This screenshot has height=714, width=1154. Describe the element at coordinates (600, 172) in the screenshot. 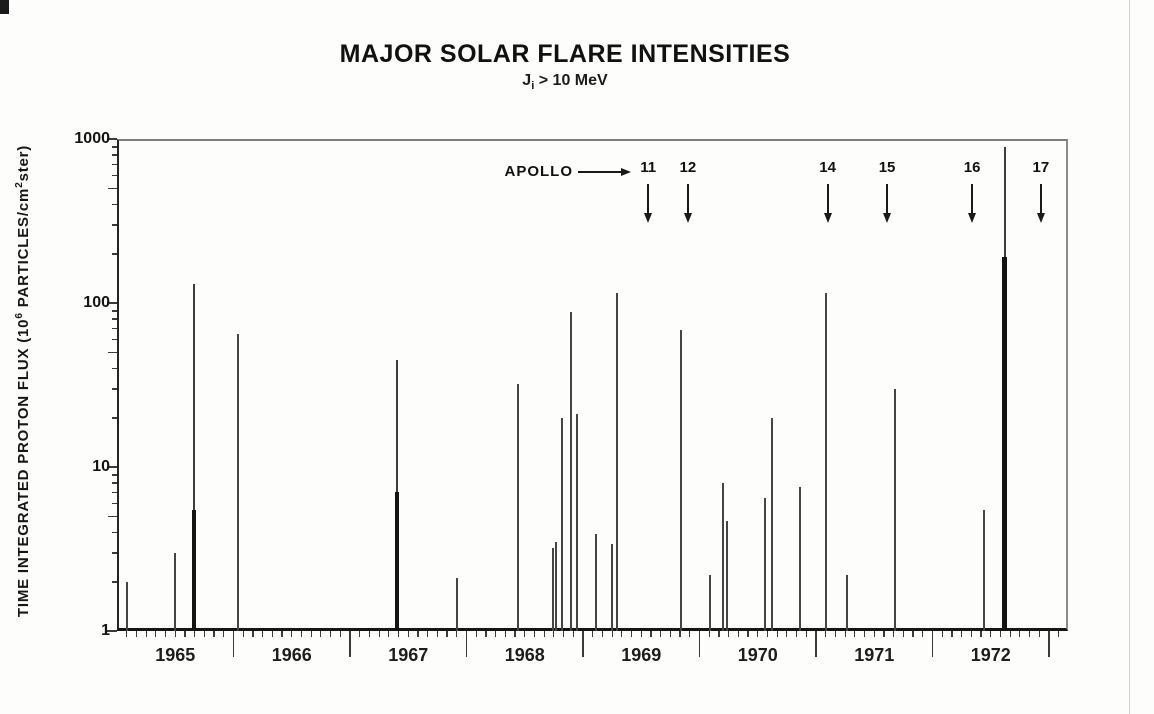

I see `apollo-right-arrow-shaft` at that location.